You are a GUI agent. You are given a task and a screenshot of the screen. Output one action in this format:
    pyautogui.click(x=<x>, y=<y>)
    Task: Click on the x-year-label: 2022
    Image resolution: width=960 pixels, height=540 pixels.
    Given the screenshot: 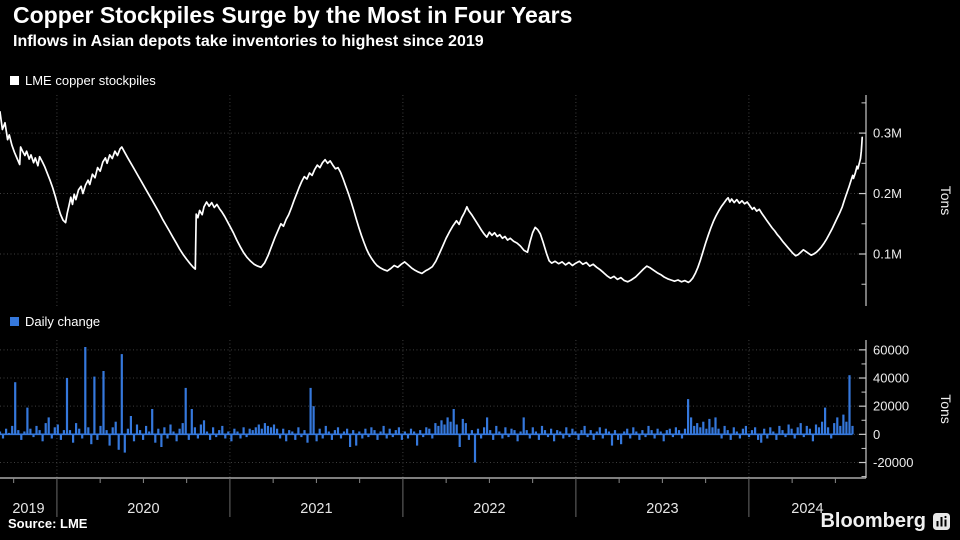 What is the action you would take?
    pyautogui.click(x=489, y=509)
    